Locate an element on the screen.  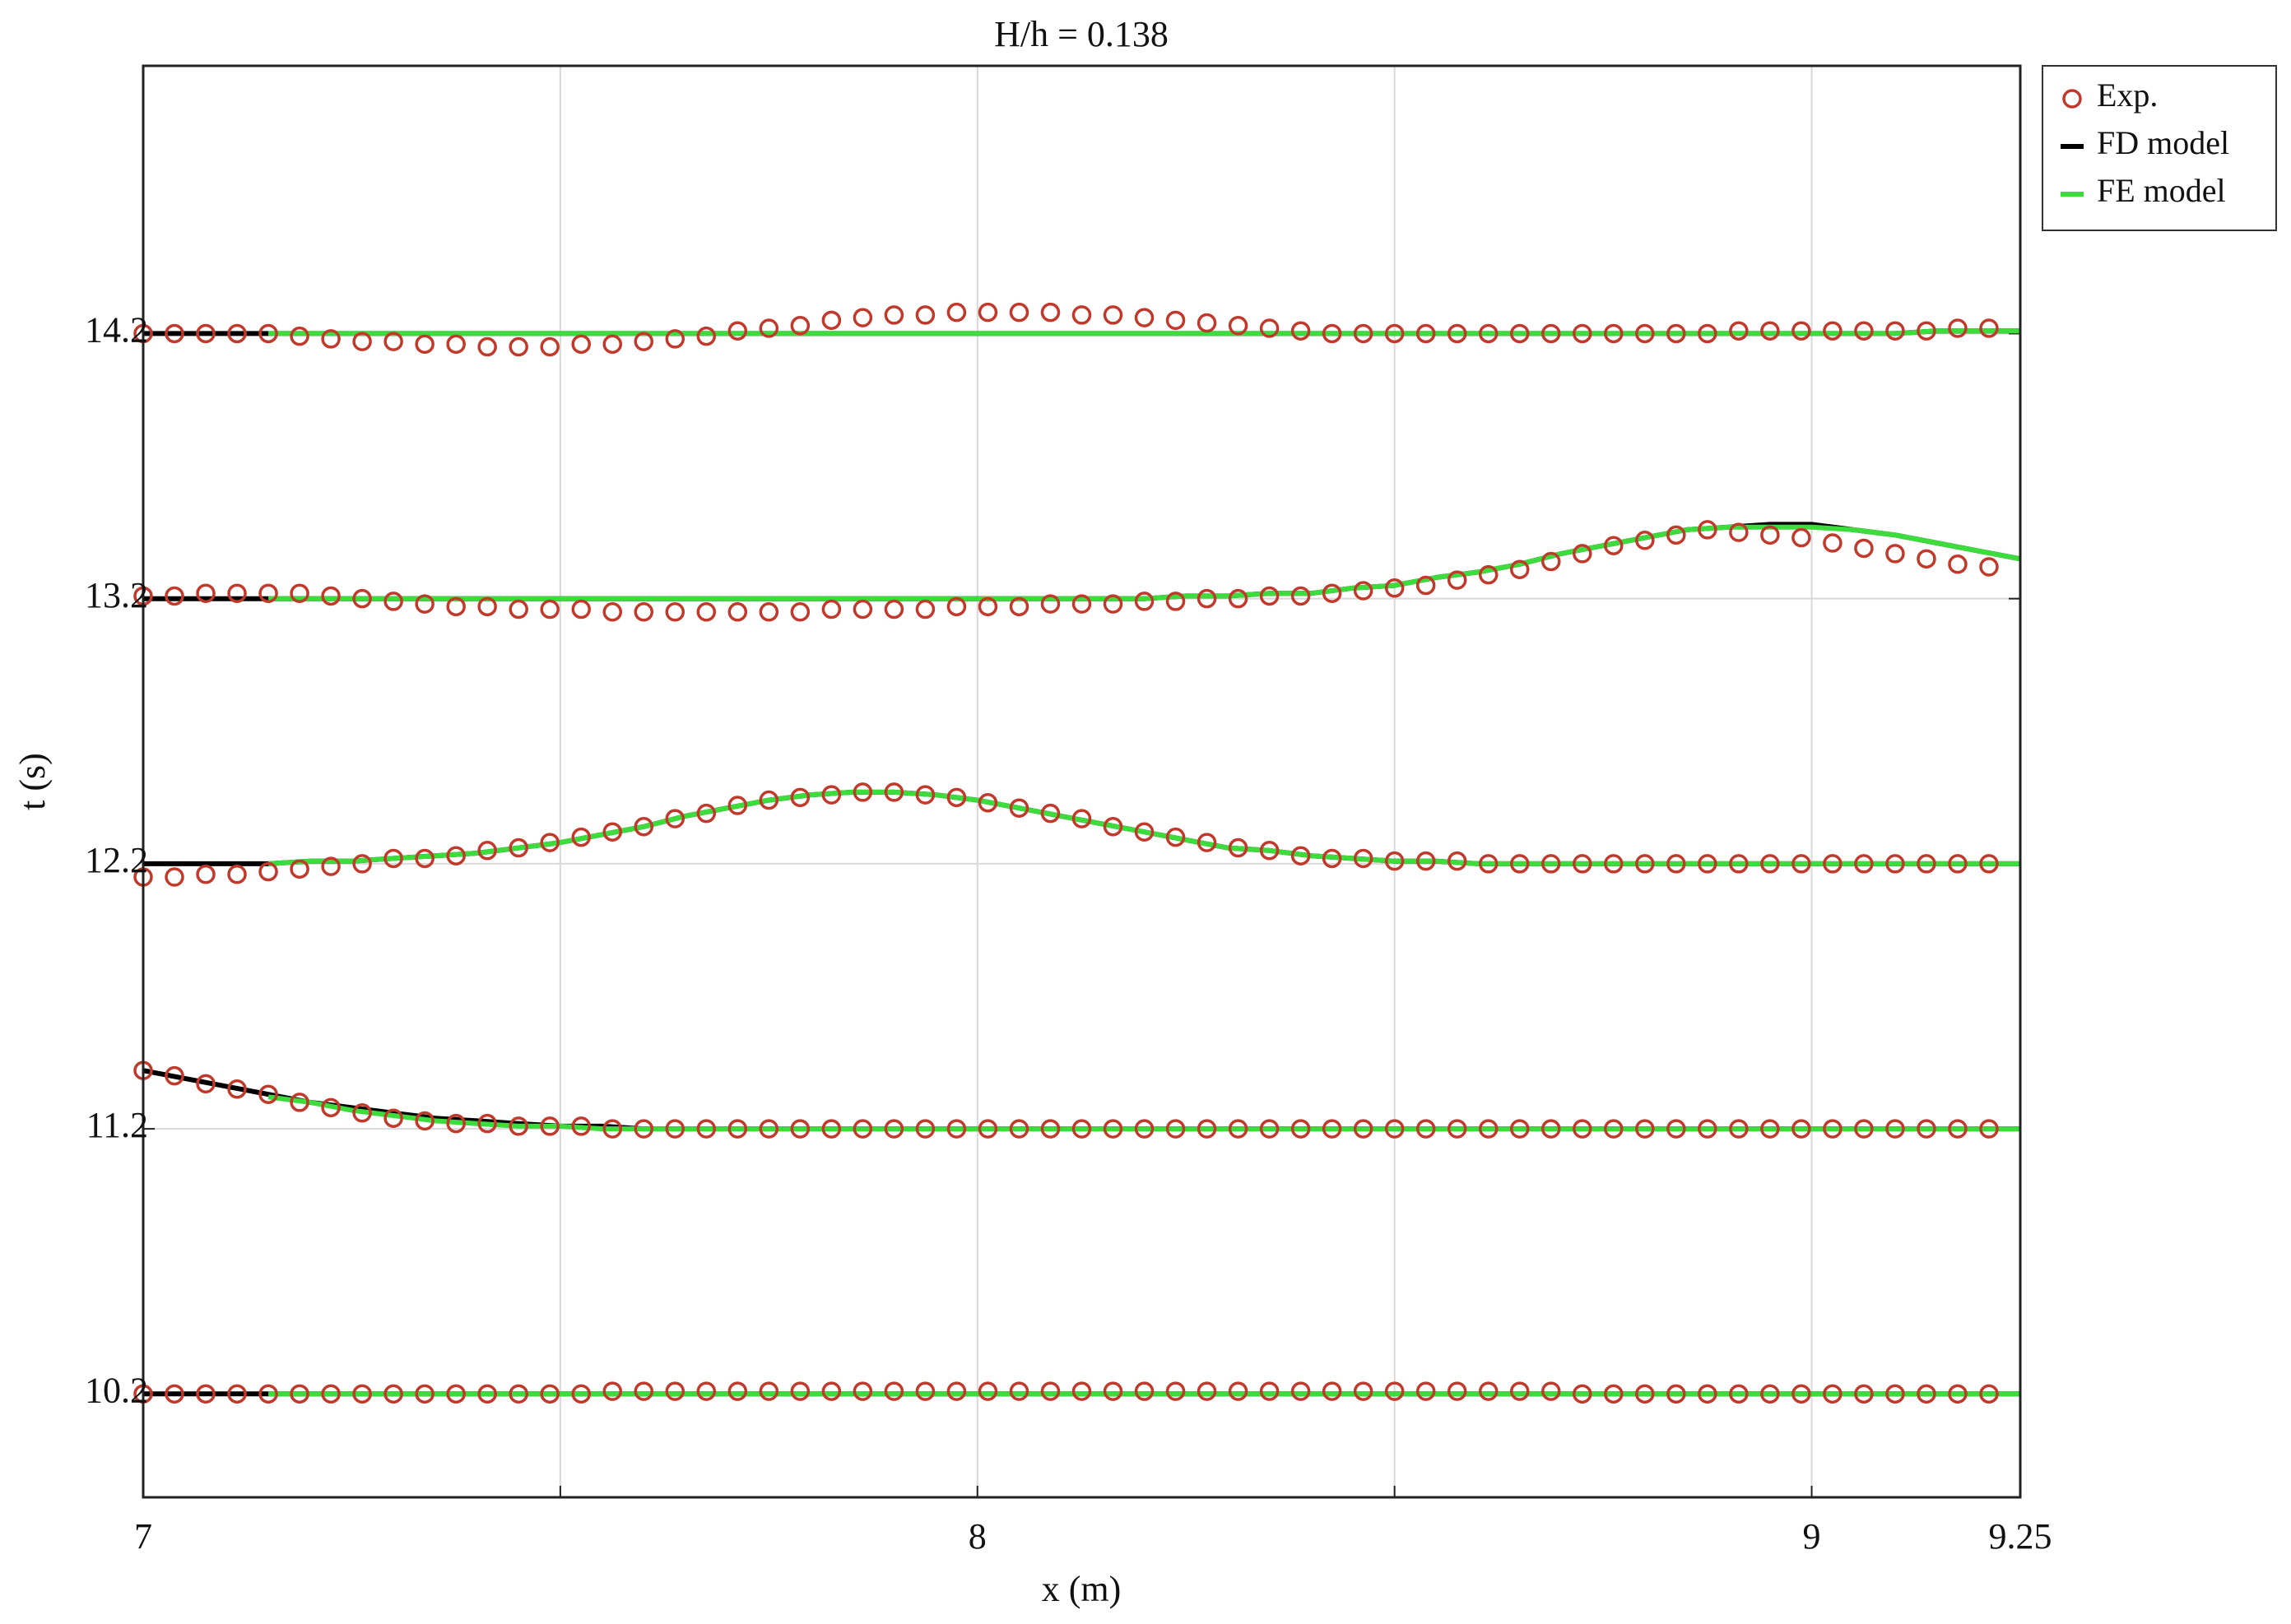
y-tick-label: 11.2 is located at coordinates (117, 1125).